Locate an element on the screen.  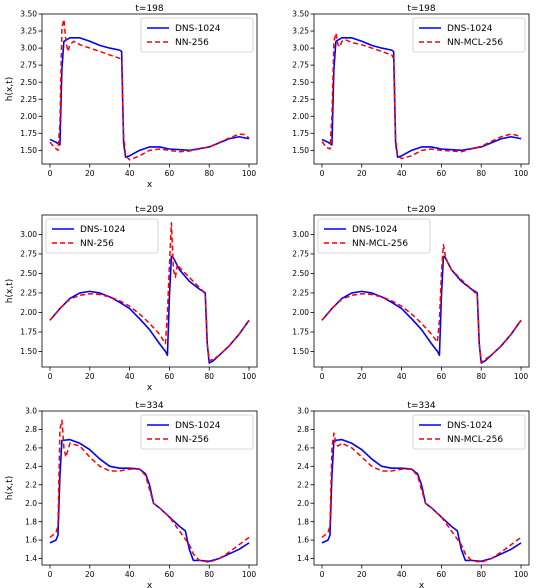
chart-title: t=334 is located at coordinates (421, 406).